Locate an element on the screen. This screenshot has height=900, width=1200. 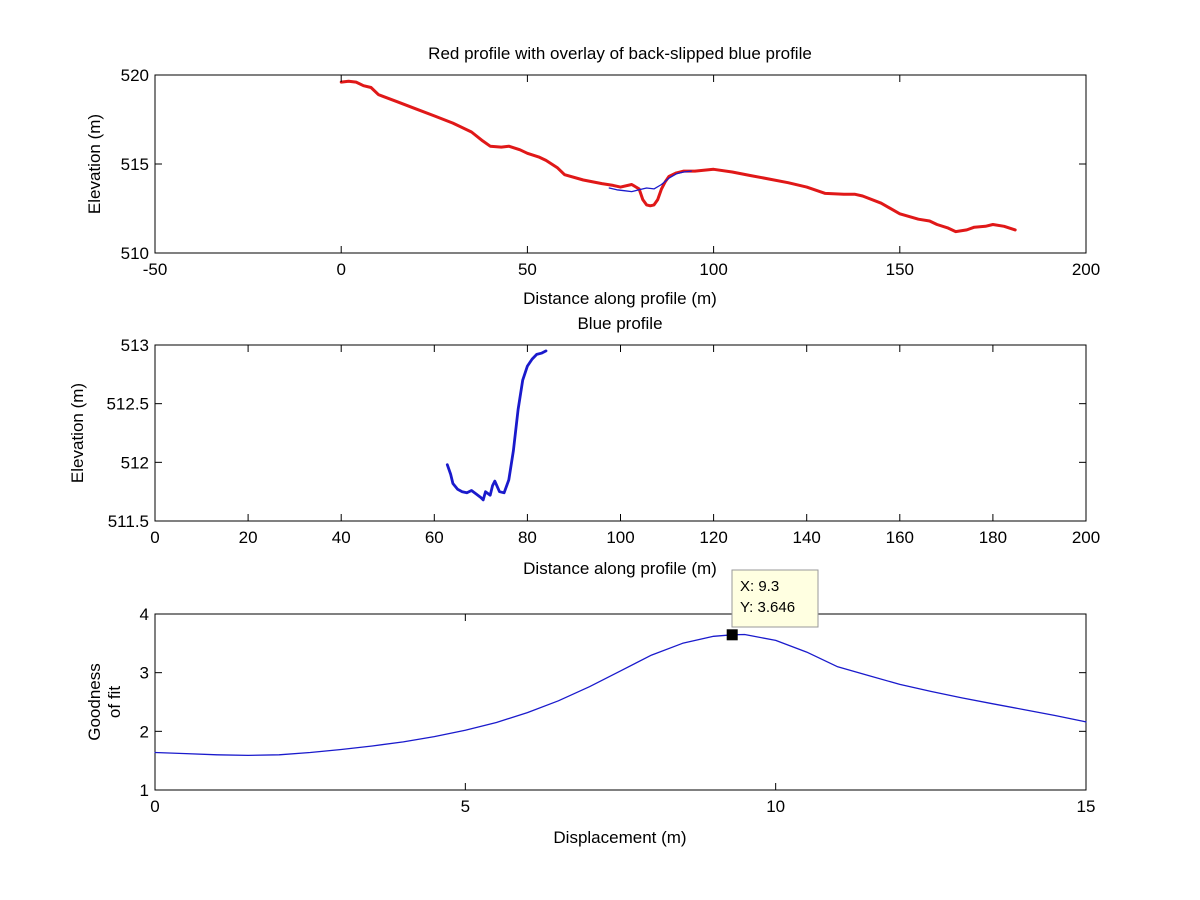
x-tick-label: 160 is located at coordinates (900, 537).